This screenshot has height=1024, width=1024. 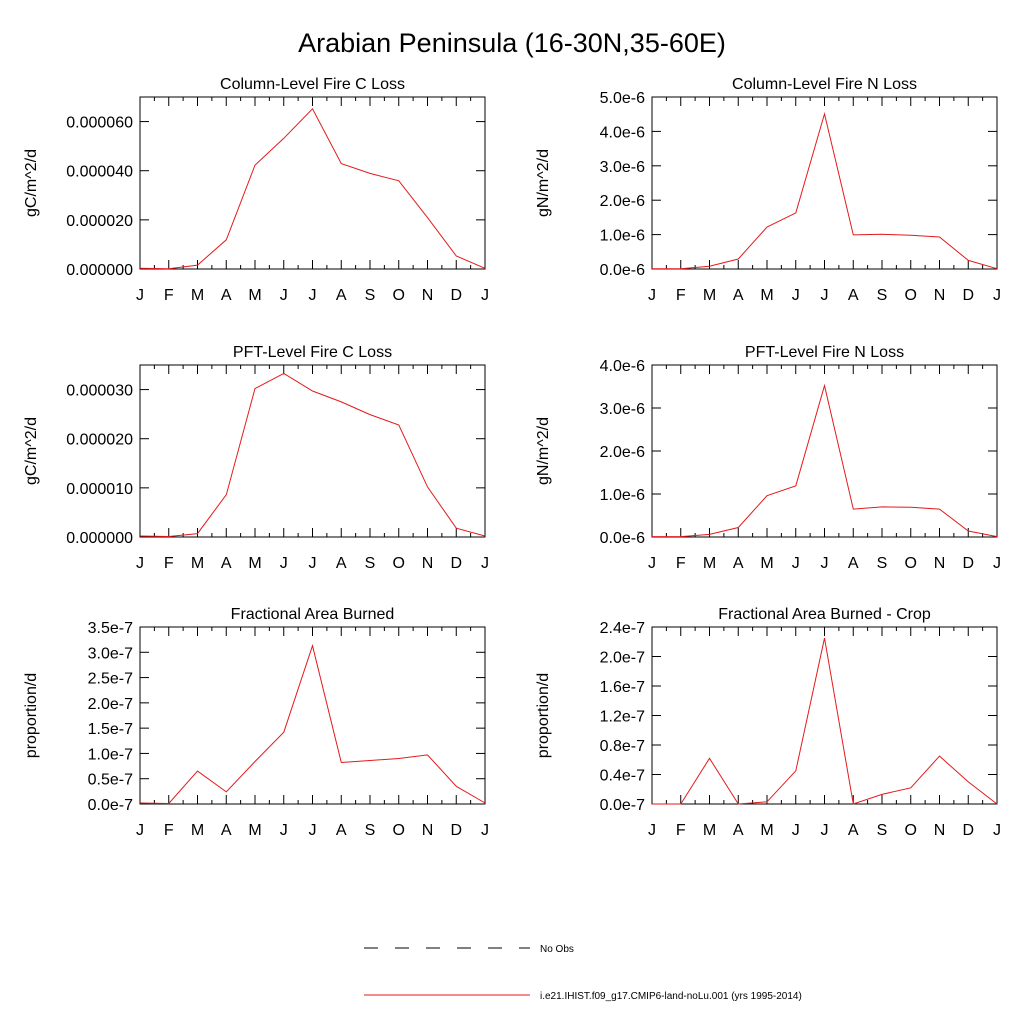 What do you see at coordinates (512, 43) in the screenshot?
I see `figure-title: Arabian Peninsula (16-30N,35-60E)` at bounding box center [512, 43].